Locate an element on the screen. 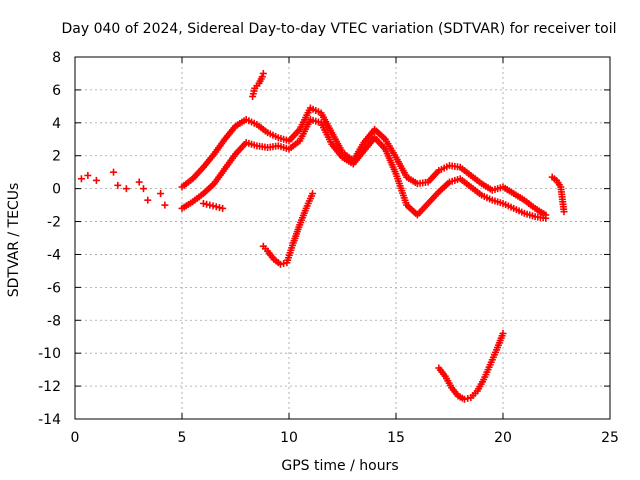 Image resolution: width=640 pixels, height=480 pixels. x-tick-label: 20 is located at coordinates (503, 438).